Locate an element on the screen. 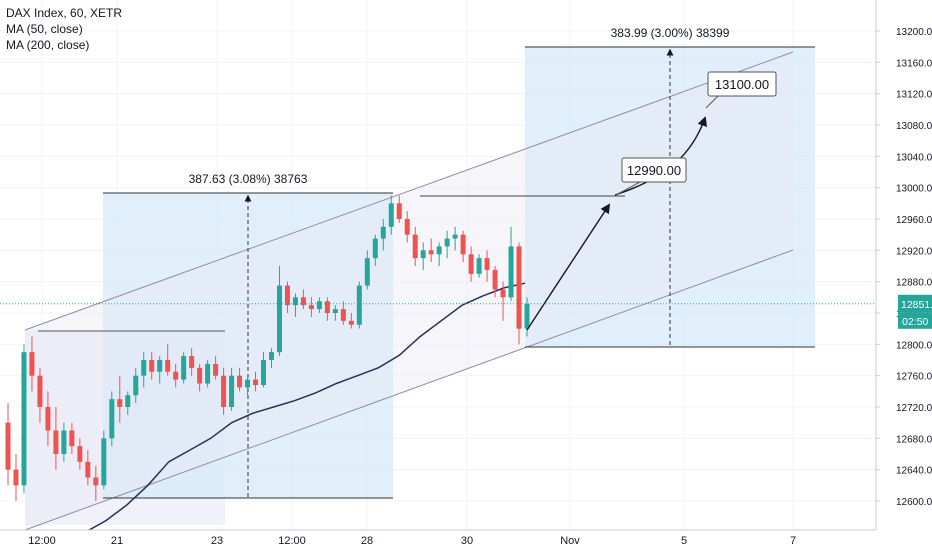 Image resolution: width=932 pixels, height=555 pixels. price-tick-label: 13080.00 is located at coordinates (914, 126).